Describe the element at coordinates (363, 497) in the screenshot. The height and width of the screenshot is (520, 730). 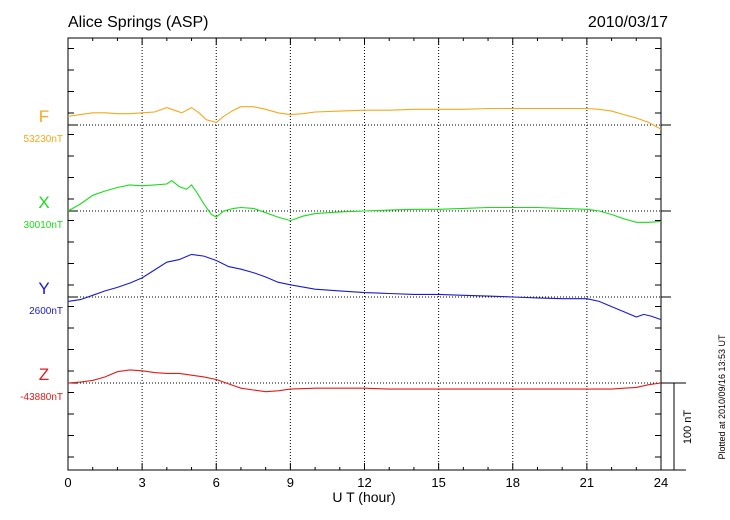
I see `x-axis-label: U T (hour)` at that location.